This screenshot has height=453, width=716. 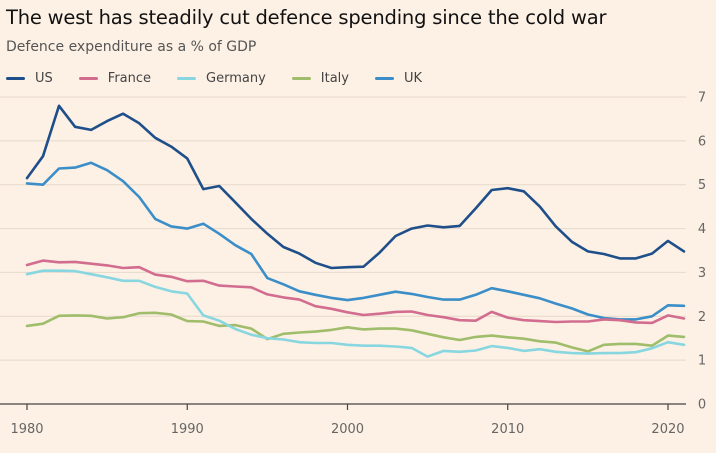 I want to click on y-tick-label: 6, so click(x=702, y=141).